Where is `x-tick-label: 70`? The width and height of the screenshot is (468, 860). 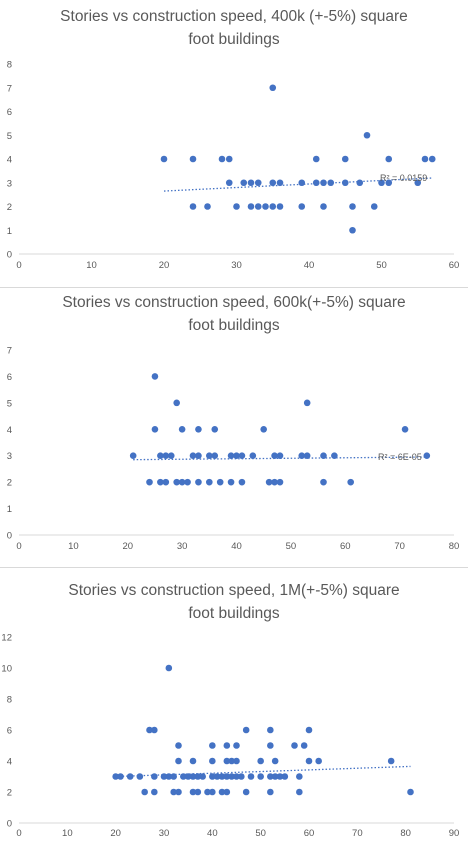 x-tick-label: 70 is located at coordinates (399, 546).